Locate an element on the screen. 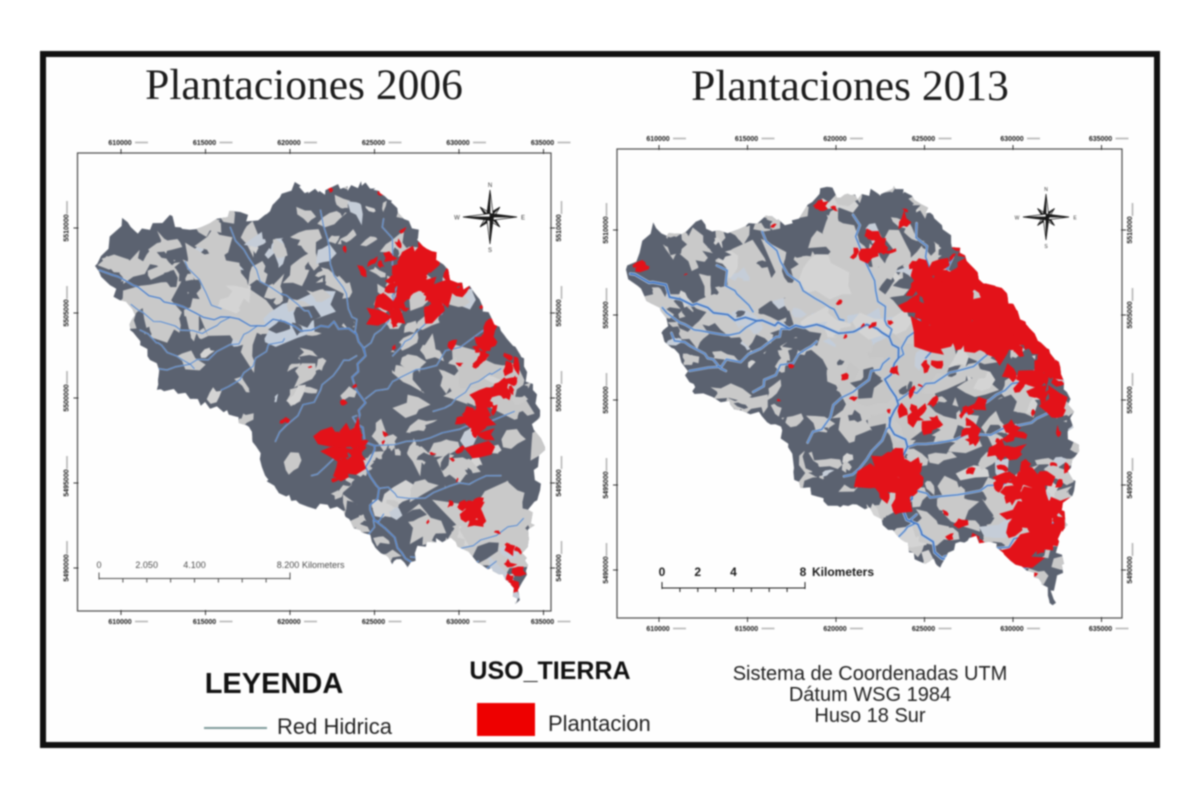 This screenshot has height=800, width=1200. svg-text: 4.100 is located at coordinates (194, 565).